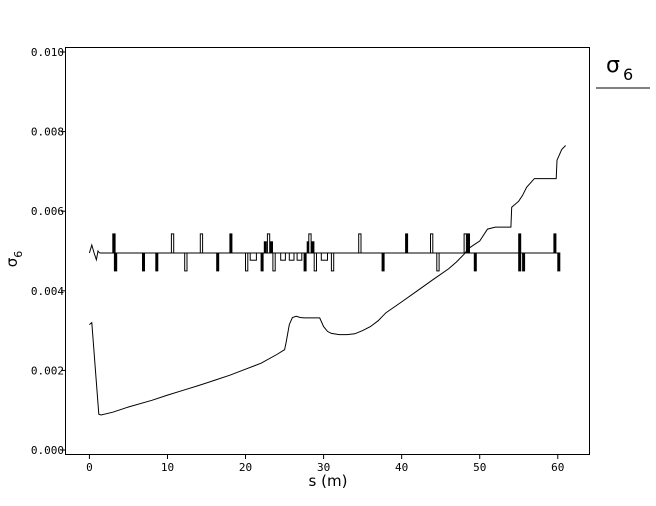 The height and width of the screenshot is (506, 656). Describe the element at coordinates (401, 467) in the screenshot. I see `x-tick-label: 40` at that location.